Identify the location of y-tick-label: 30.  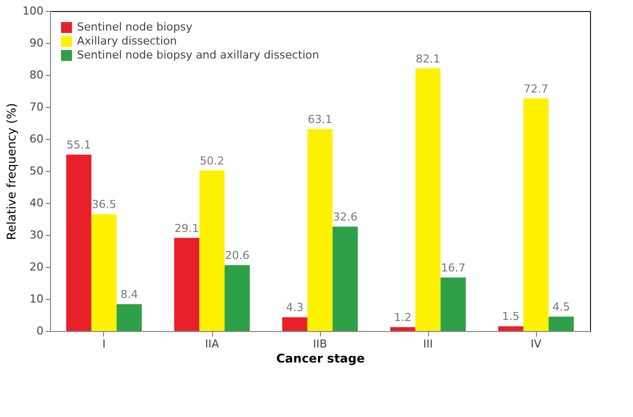
(37, 235).